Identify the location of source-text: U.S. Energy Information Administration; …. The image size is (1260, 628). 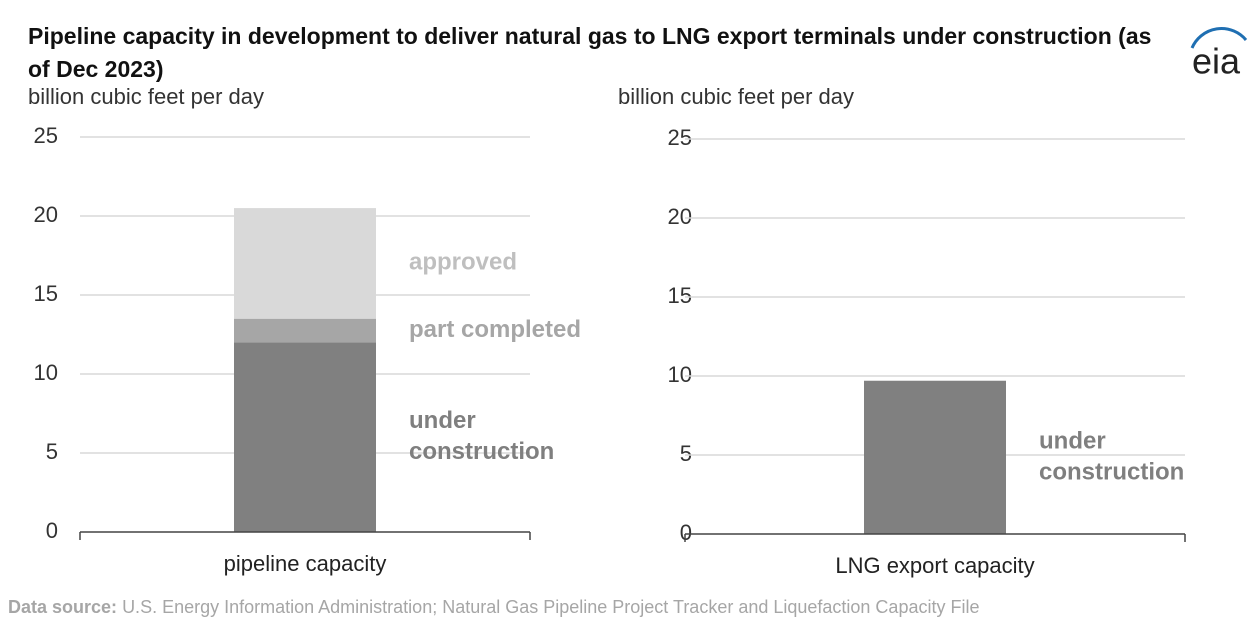
(551, 607).